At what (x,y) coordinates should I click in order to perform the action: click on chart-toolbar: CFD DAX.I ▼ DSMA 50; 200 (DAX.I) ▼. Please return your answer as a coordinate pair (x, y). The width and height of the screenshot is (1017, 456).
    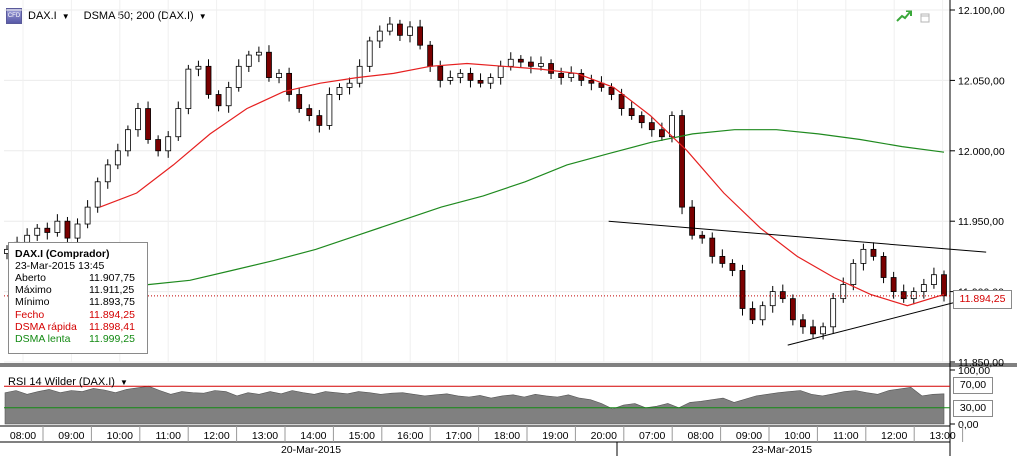
    Looking at the image, I should click on (113, 16).